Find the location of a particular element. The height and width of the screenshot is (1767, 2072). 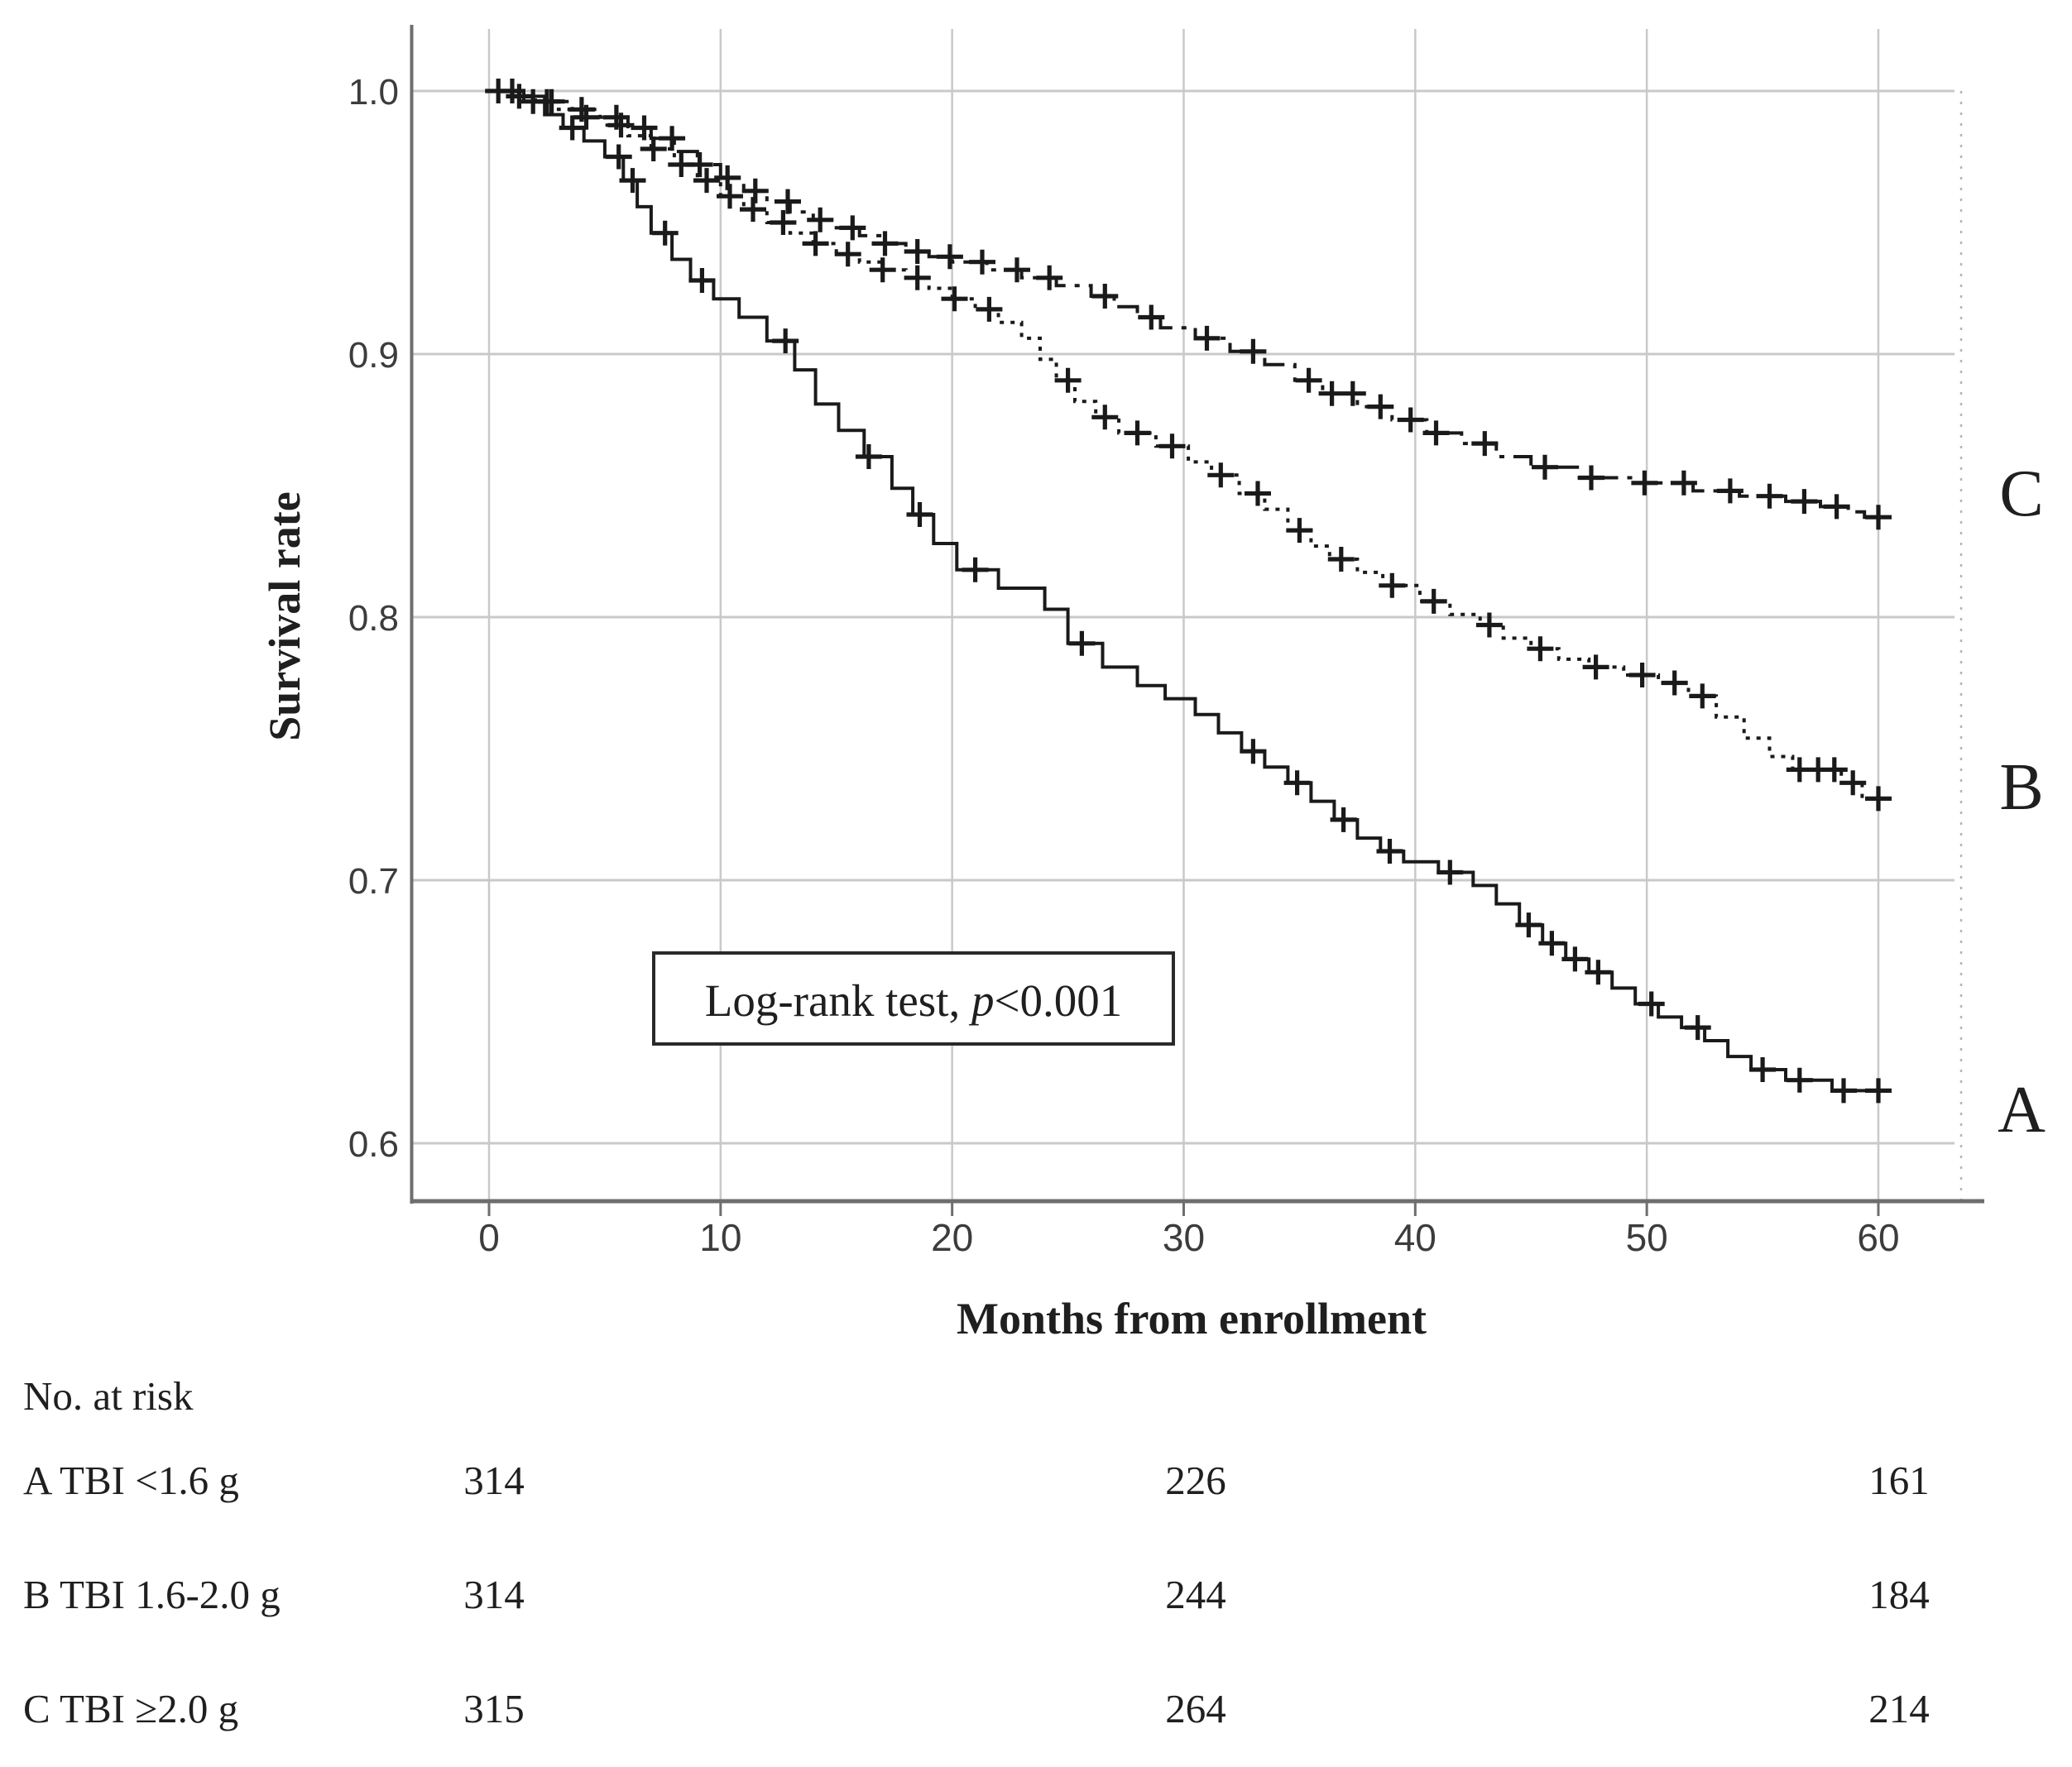

risk-value: 244 is located at coordinates (1195, 1595).